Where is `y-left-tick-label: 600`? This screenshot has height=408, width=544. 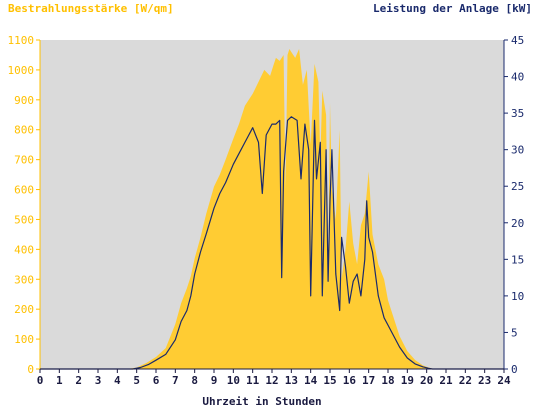 y-left-tick-label: 600 is located at coordinates (24, 190).